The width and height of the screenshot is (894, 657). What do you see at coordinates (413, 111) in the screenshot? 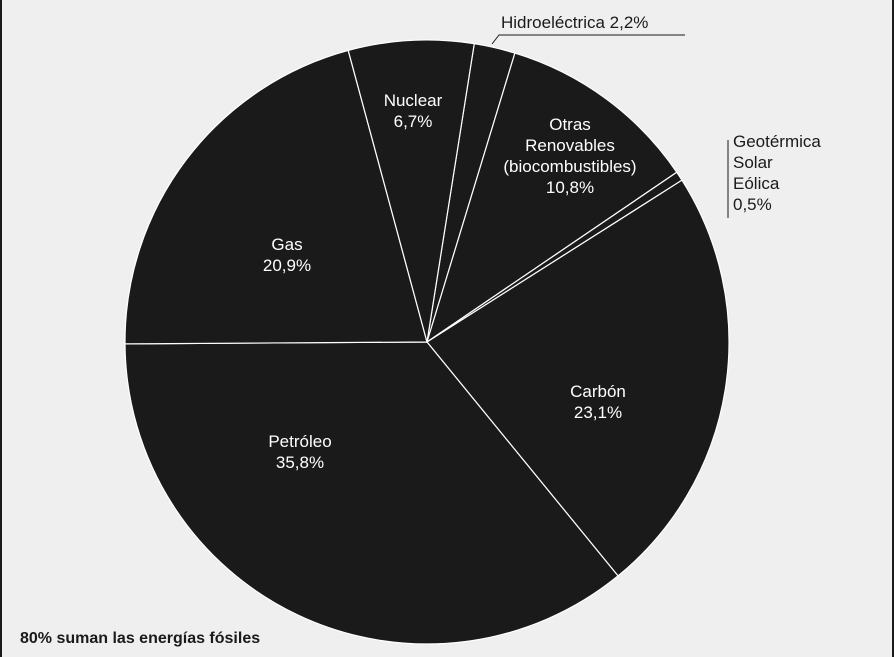
I see `slice-label-nuclear: Nuclear 6,7%` at bounding box center [413, 111].